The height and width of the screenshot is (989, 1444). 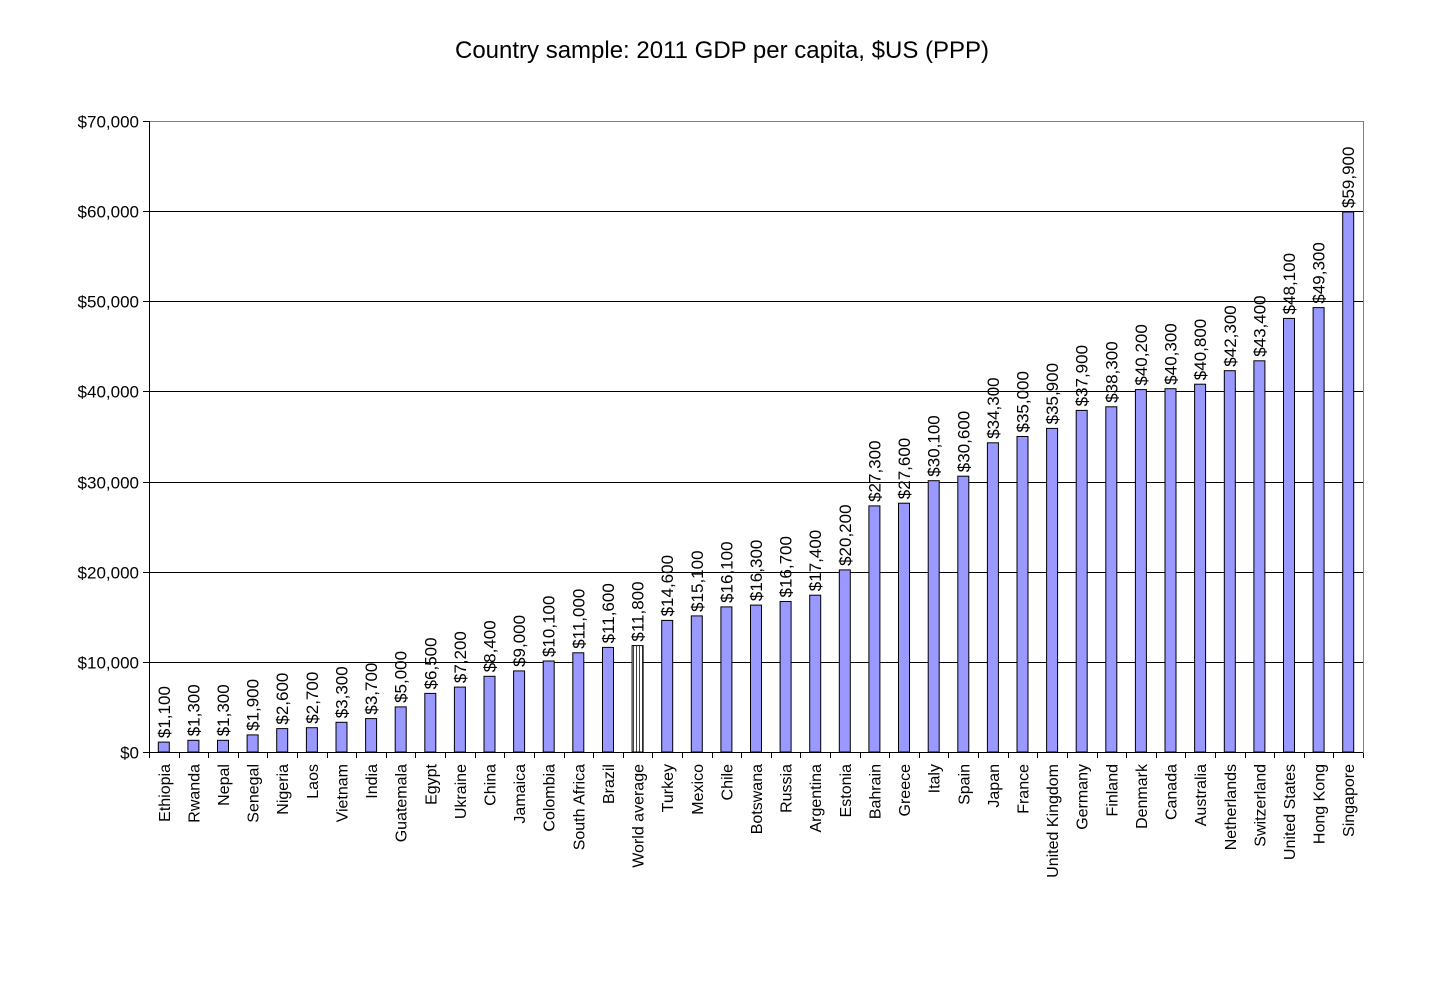 What do you see at coordinates (993, 407) in the screenshot?
I see `data-label: $34,300` at bounding box center [993, 407].